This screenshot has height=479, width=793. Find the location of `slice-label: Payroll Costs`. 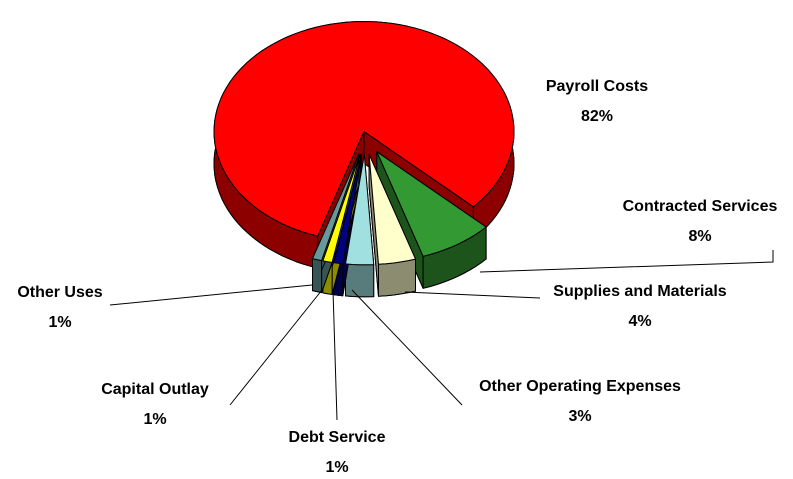

slice-label: Payroll Costs is located at coordinates (597, 86).